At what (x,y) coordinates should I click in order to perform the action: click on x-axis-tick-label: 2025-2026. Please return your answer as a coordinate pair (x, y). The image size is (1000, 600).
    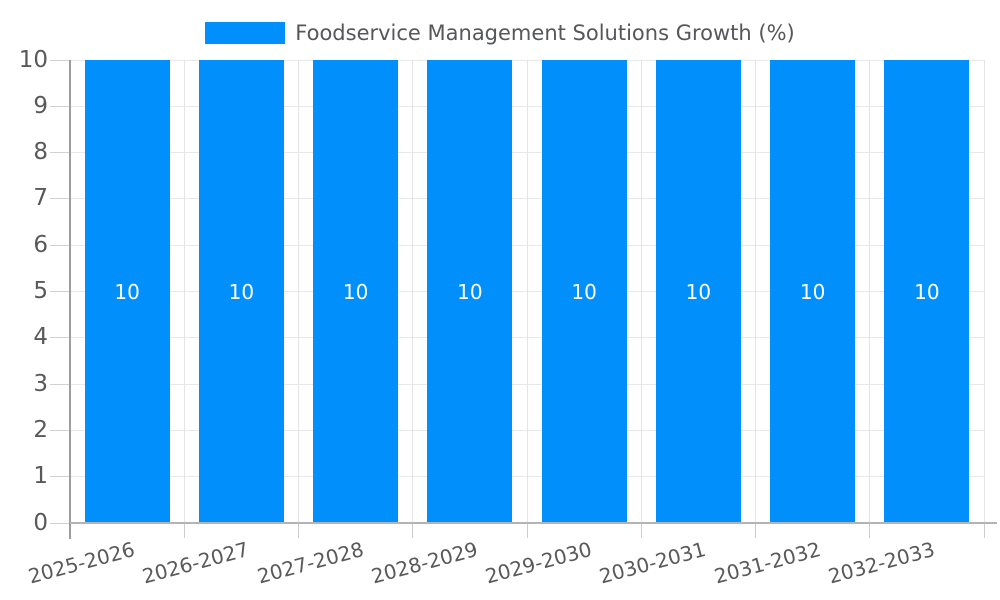
    Looking at the image, I should click on (81, 563).